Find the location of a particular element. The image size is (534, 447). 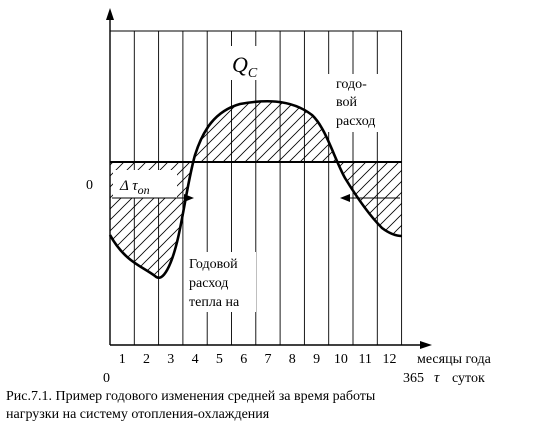

caption-line-2: нагрузки на систему отопления-охлаждения is located at coordinates (138, 414).